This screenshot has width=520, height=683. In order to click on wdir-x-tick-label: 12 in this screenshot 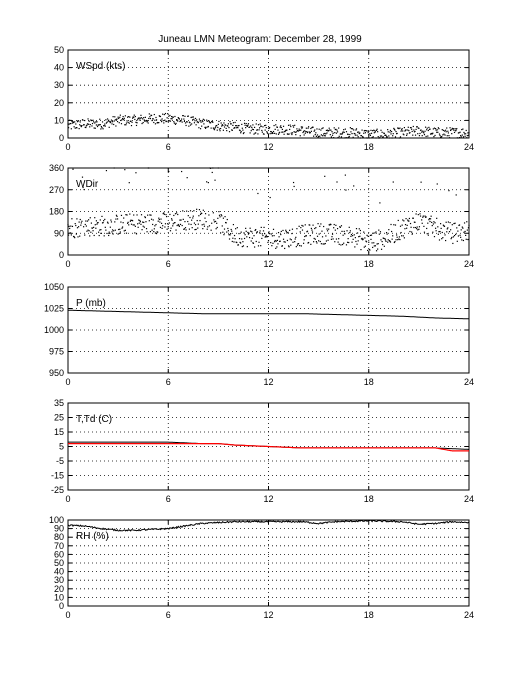, I will do `click(268, 264)`.